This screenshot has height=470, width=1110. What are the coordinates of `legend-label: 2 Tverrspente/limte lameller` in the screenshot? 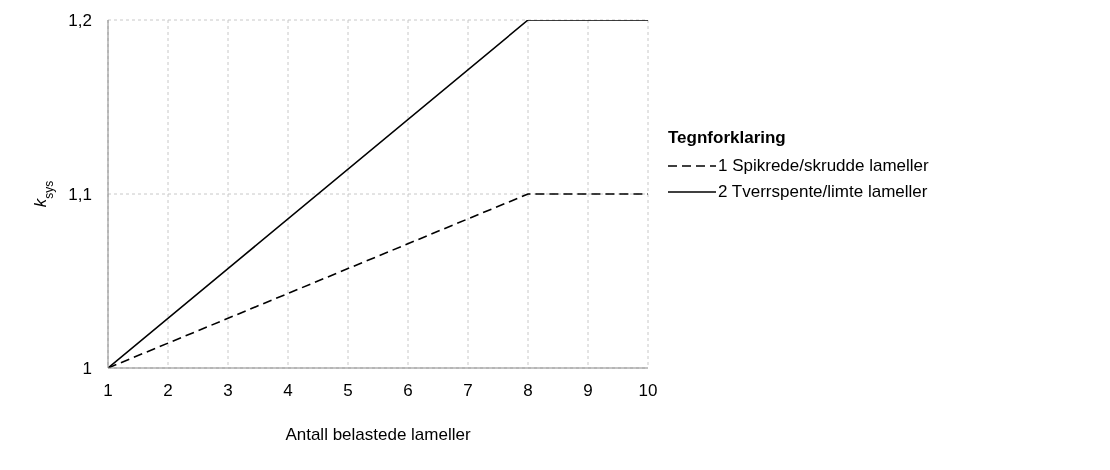 It's located at (823, 192).